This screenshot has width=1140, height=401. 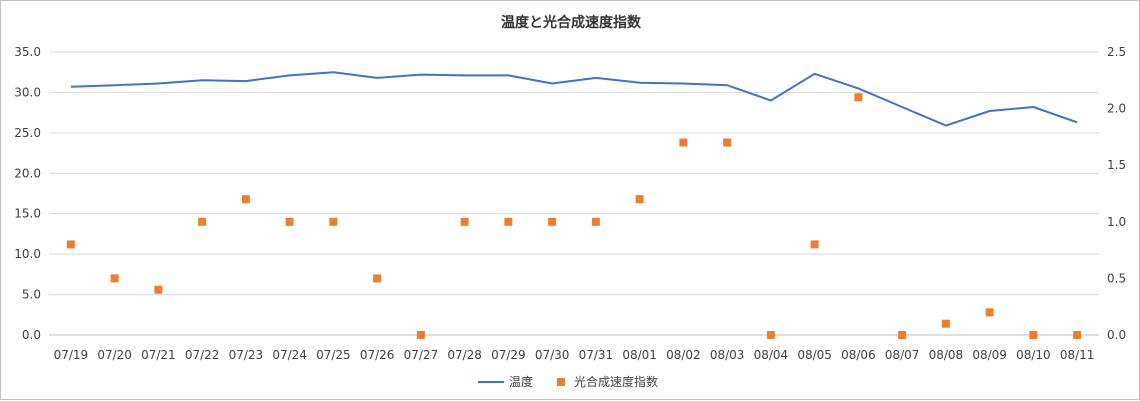 I want to click on x-tick-label: 08/11, so click(x=1077, y=355).